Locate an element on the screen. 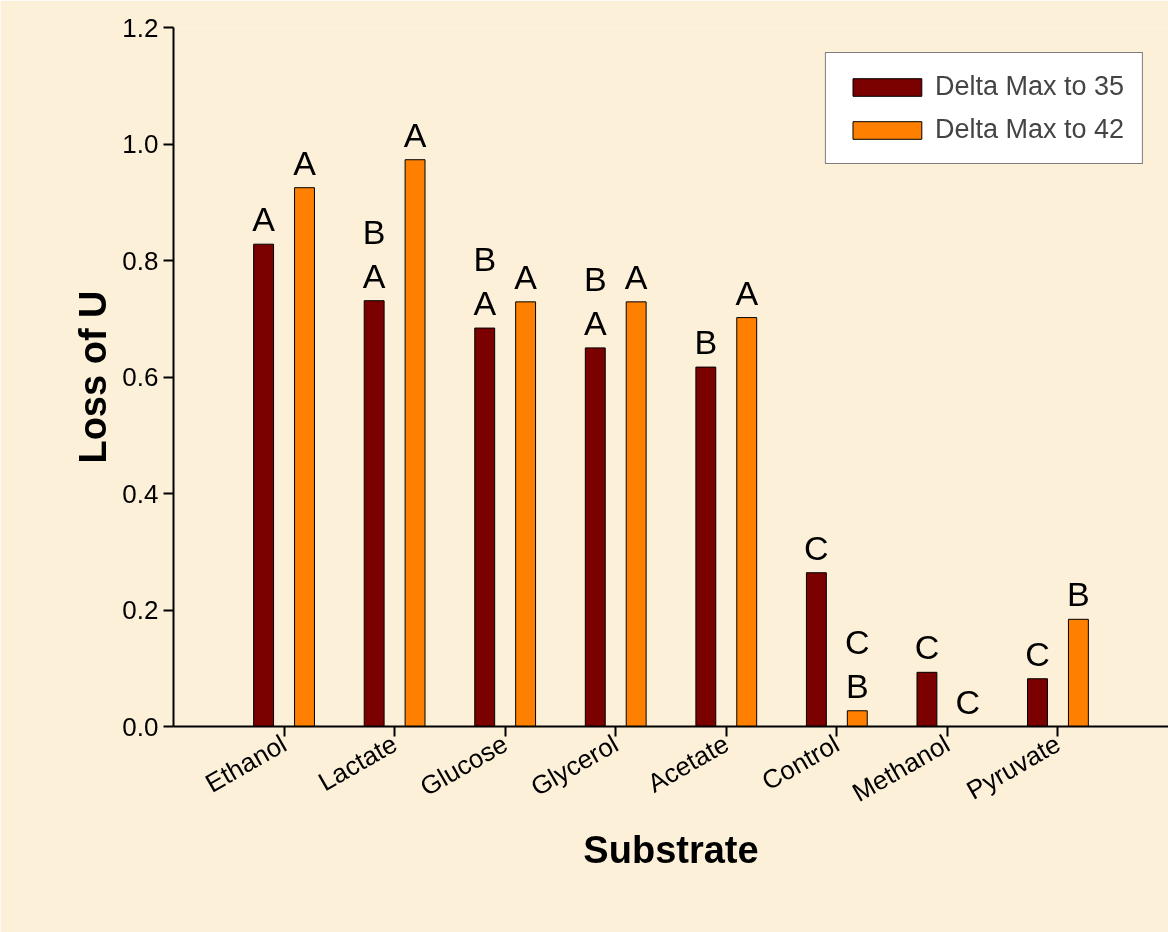  y-tick-label: 0.0 is located at coordinates (140, 726).